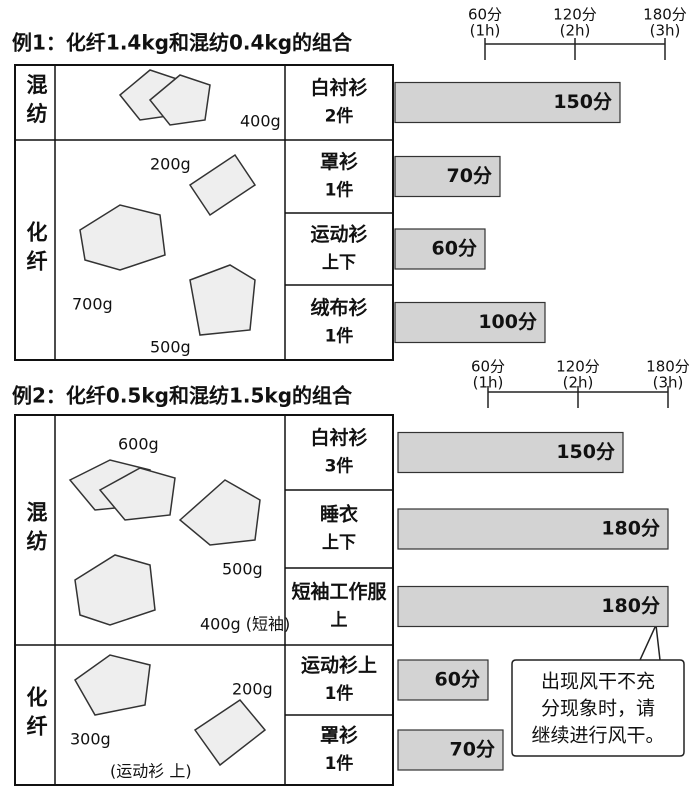  What do you see at coordinates (339, 665) in the screenshot?
I see `item-name: 运动衫上` at bounding box center [339, 665].